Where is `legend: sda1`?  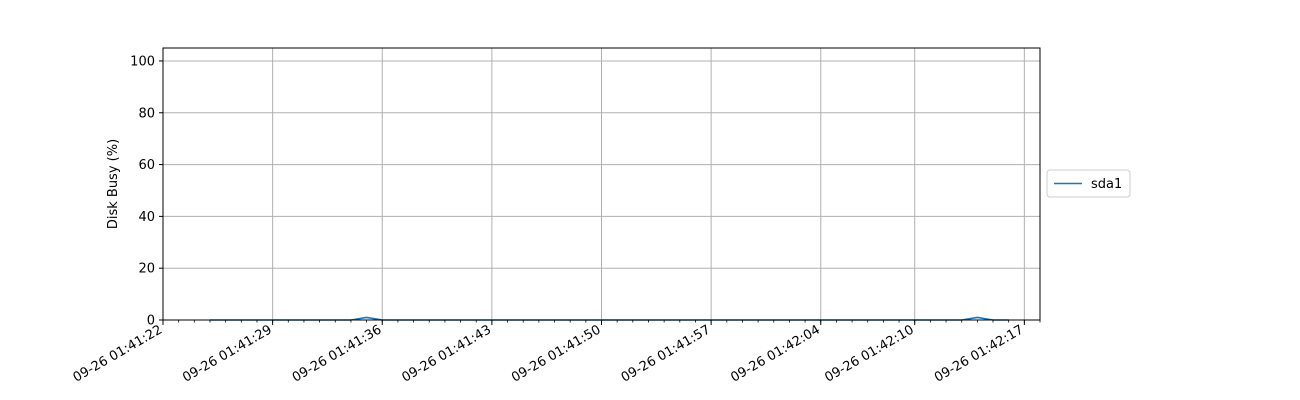
legend: sda1 is located at coordinates (1088, 183).